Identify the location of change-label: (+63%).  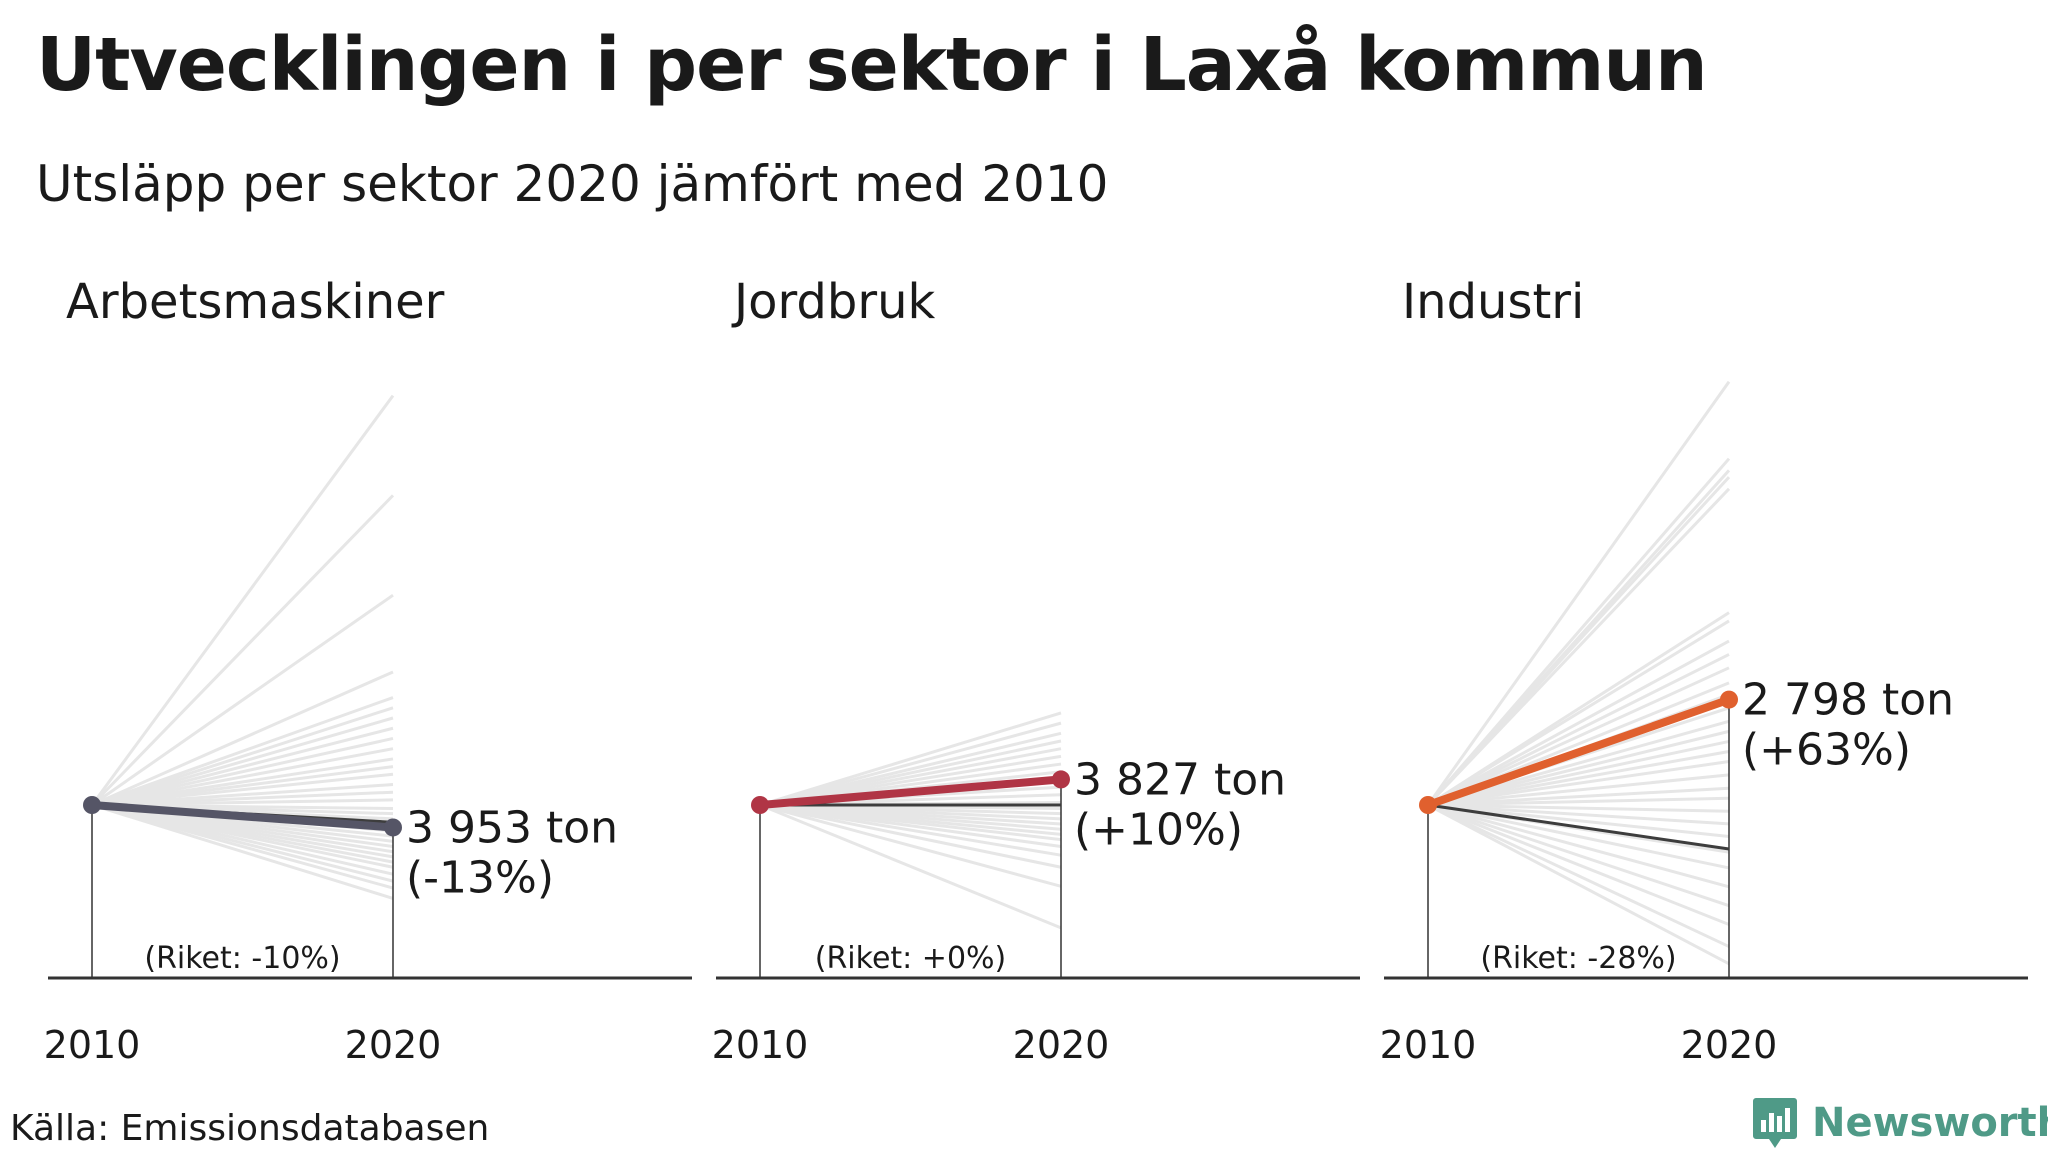
(1826, 750).